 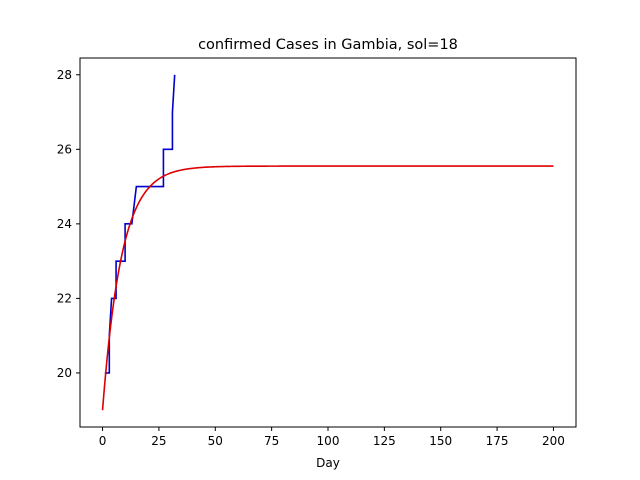 I want to click on chart-title: confirmed Cases in Gambia, sol=18, so click(x=328, y=45).